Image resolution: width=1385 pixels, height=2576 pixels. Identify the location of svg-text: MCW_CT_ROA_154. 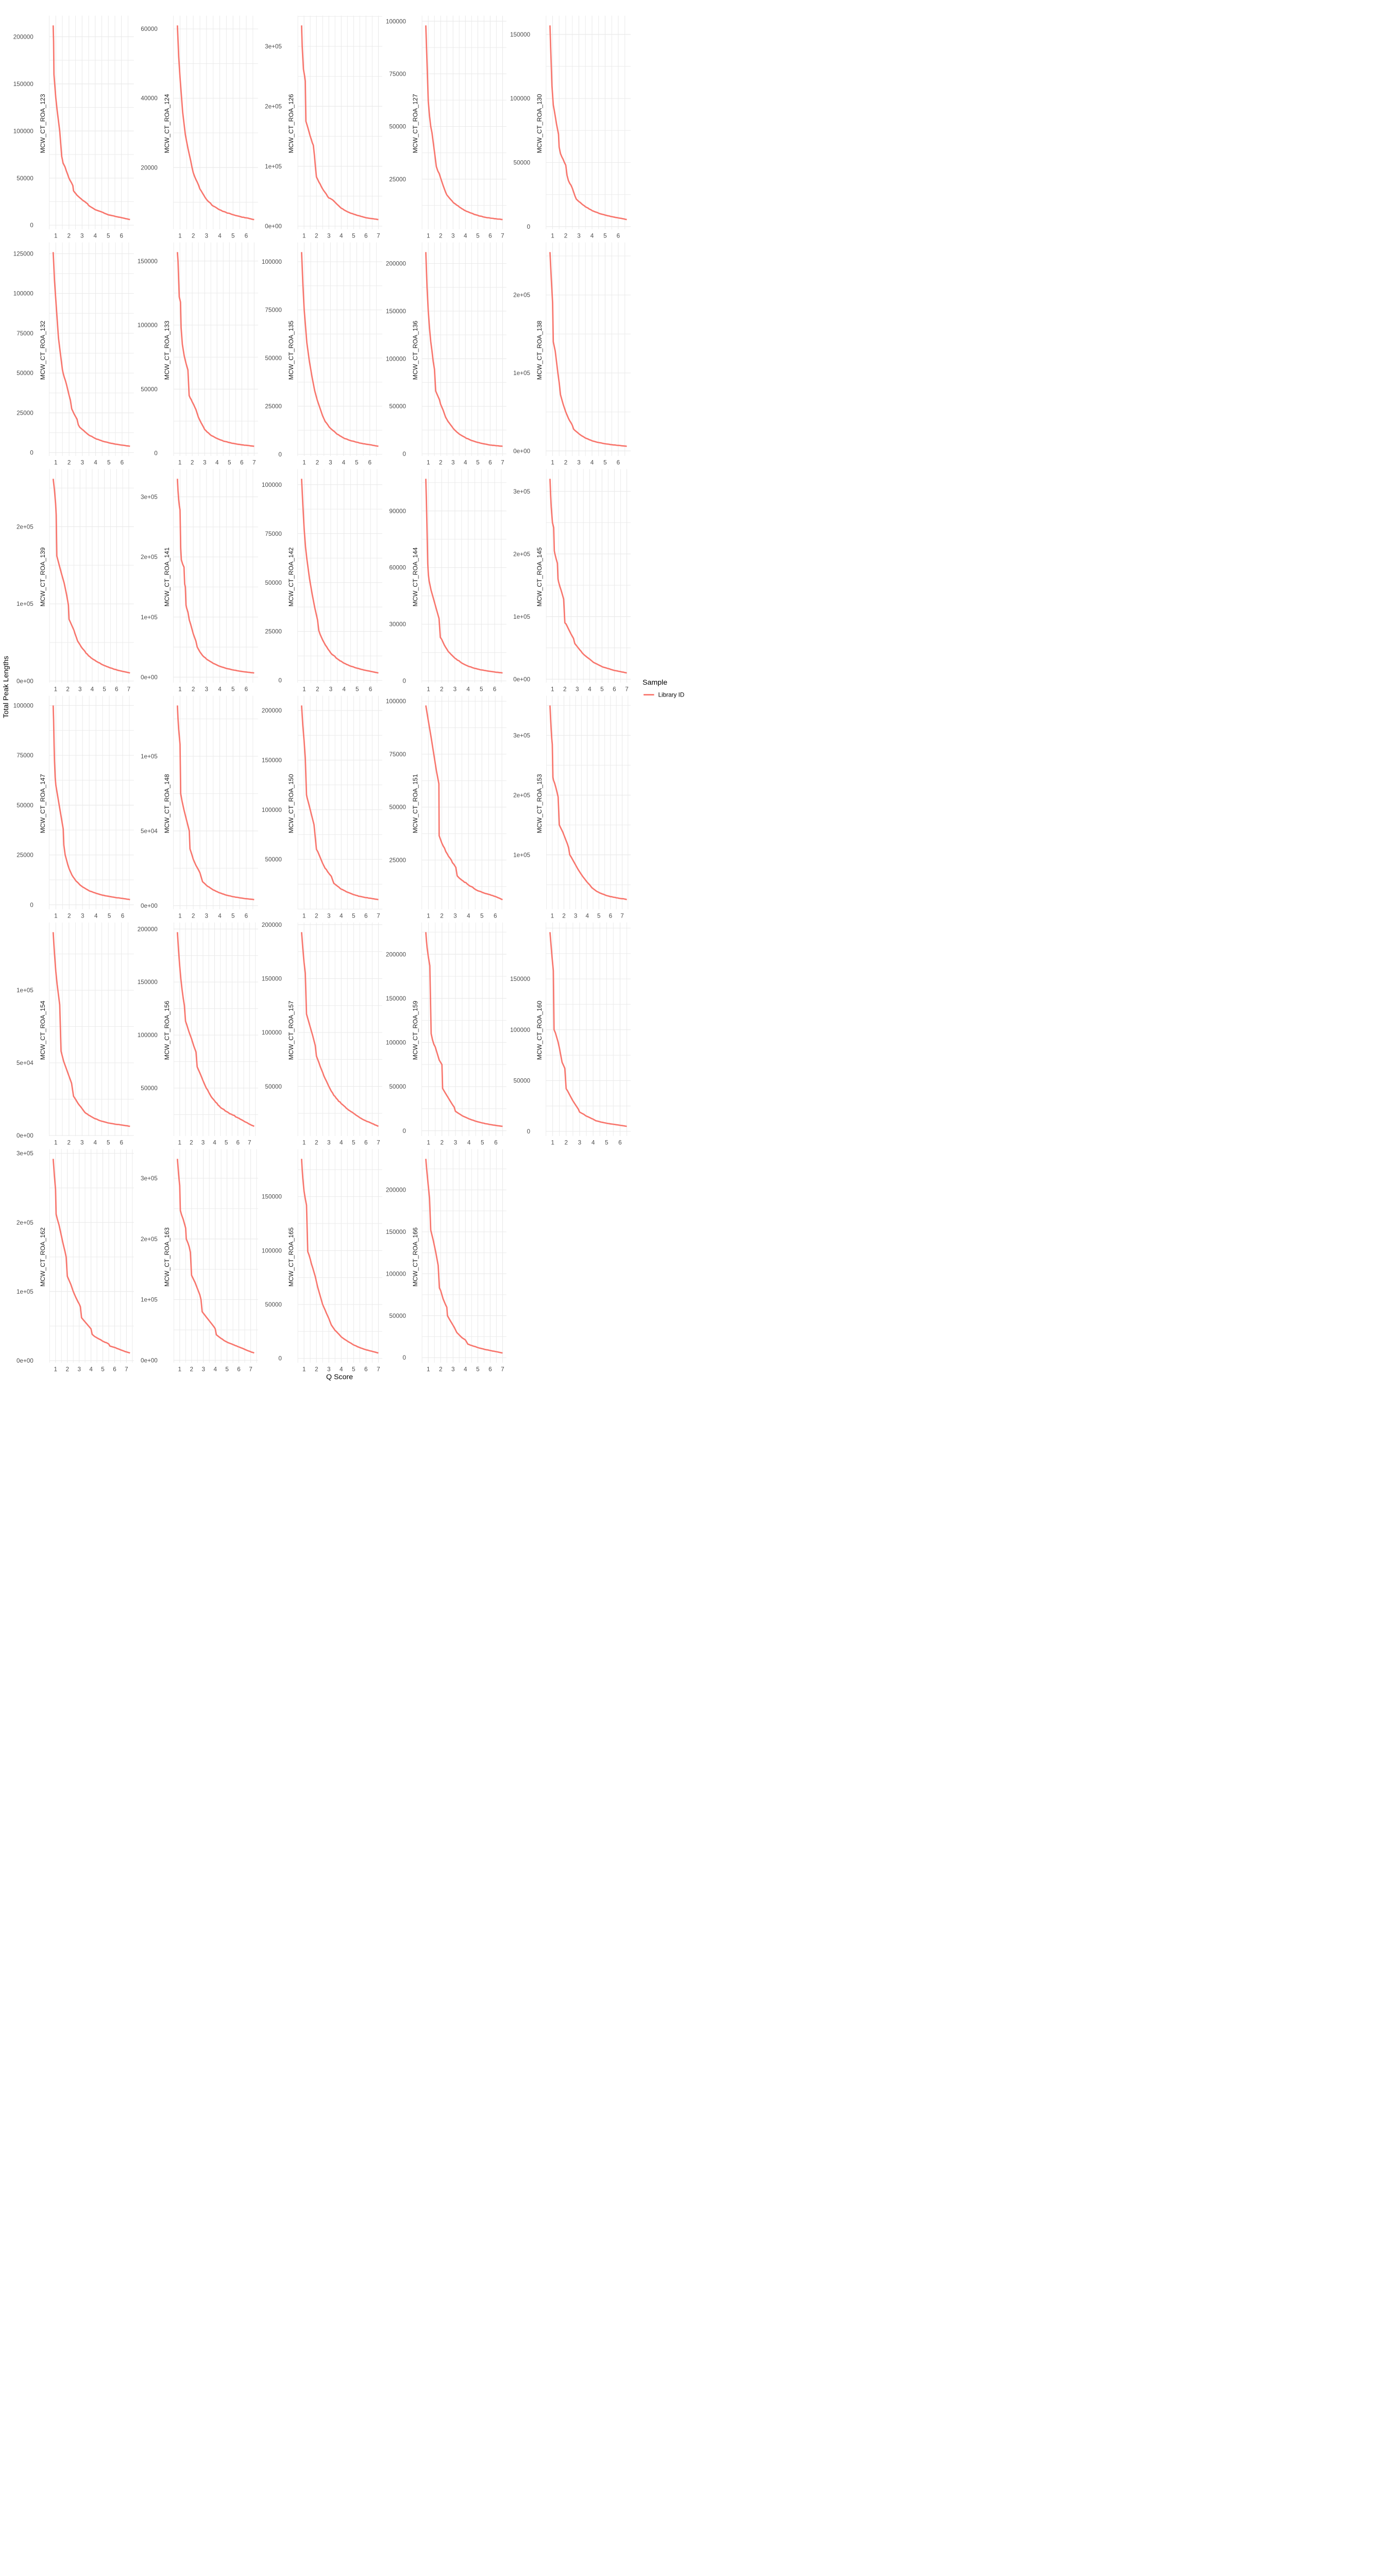
(42, 1030).